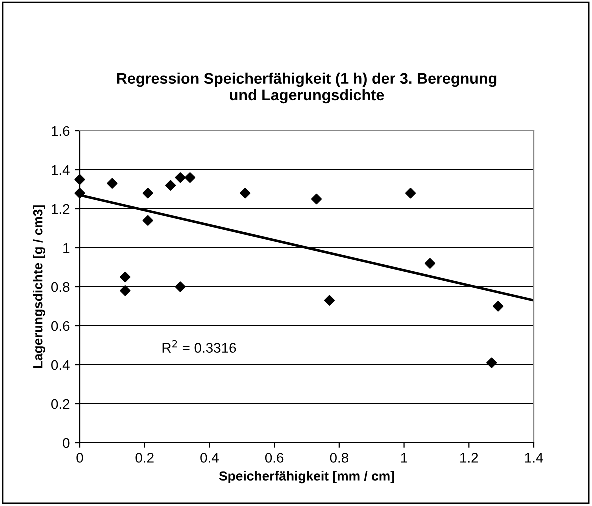  What do you see at coordinates (339, 458) in the screenshot?
I see `x-tick-label: 0.8` at bounding box center [339, 458].